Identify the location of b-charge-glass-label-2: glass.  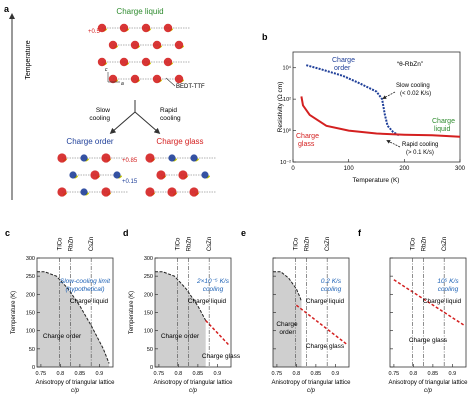
(306, 144).